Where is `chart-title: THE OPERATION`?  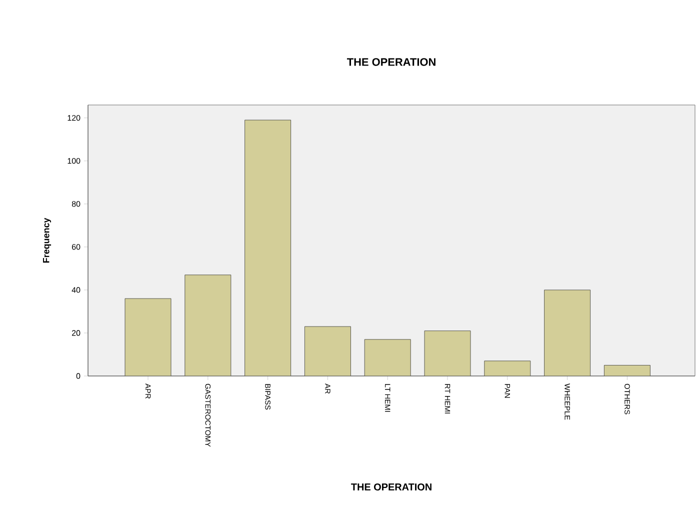
chart-title: THE OPERATION is located at coordinates (391, 62).